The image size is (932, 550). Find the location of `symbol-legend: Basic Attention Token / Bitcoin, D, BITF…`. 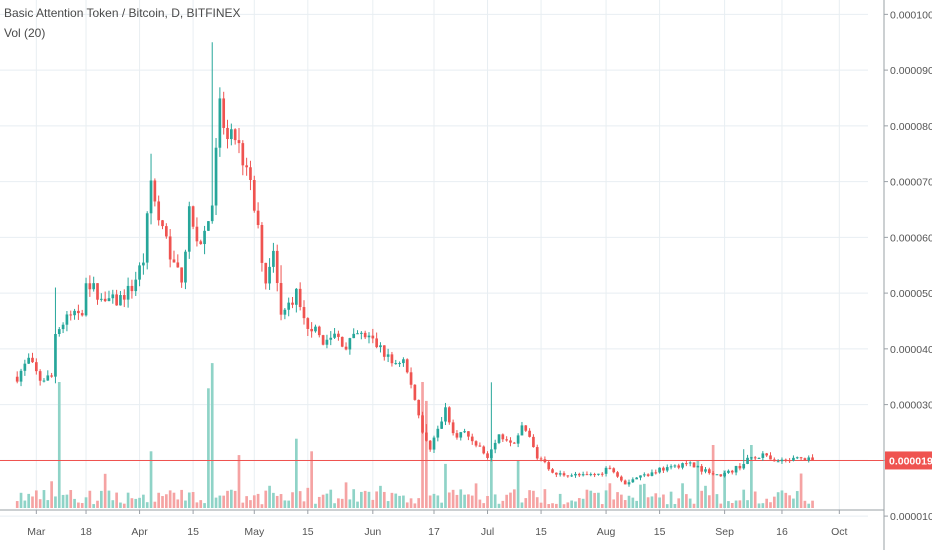

symbol-legend: Basic Attention Token / Bitcoin, D, BITF… is located at coordinates (122, 13).